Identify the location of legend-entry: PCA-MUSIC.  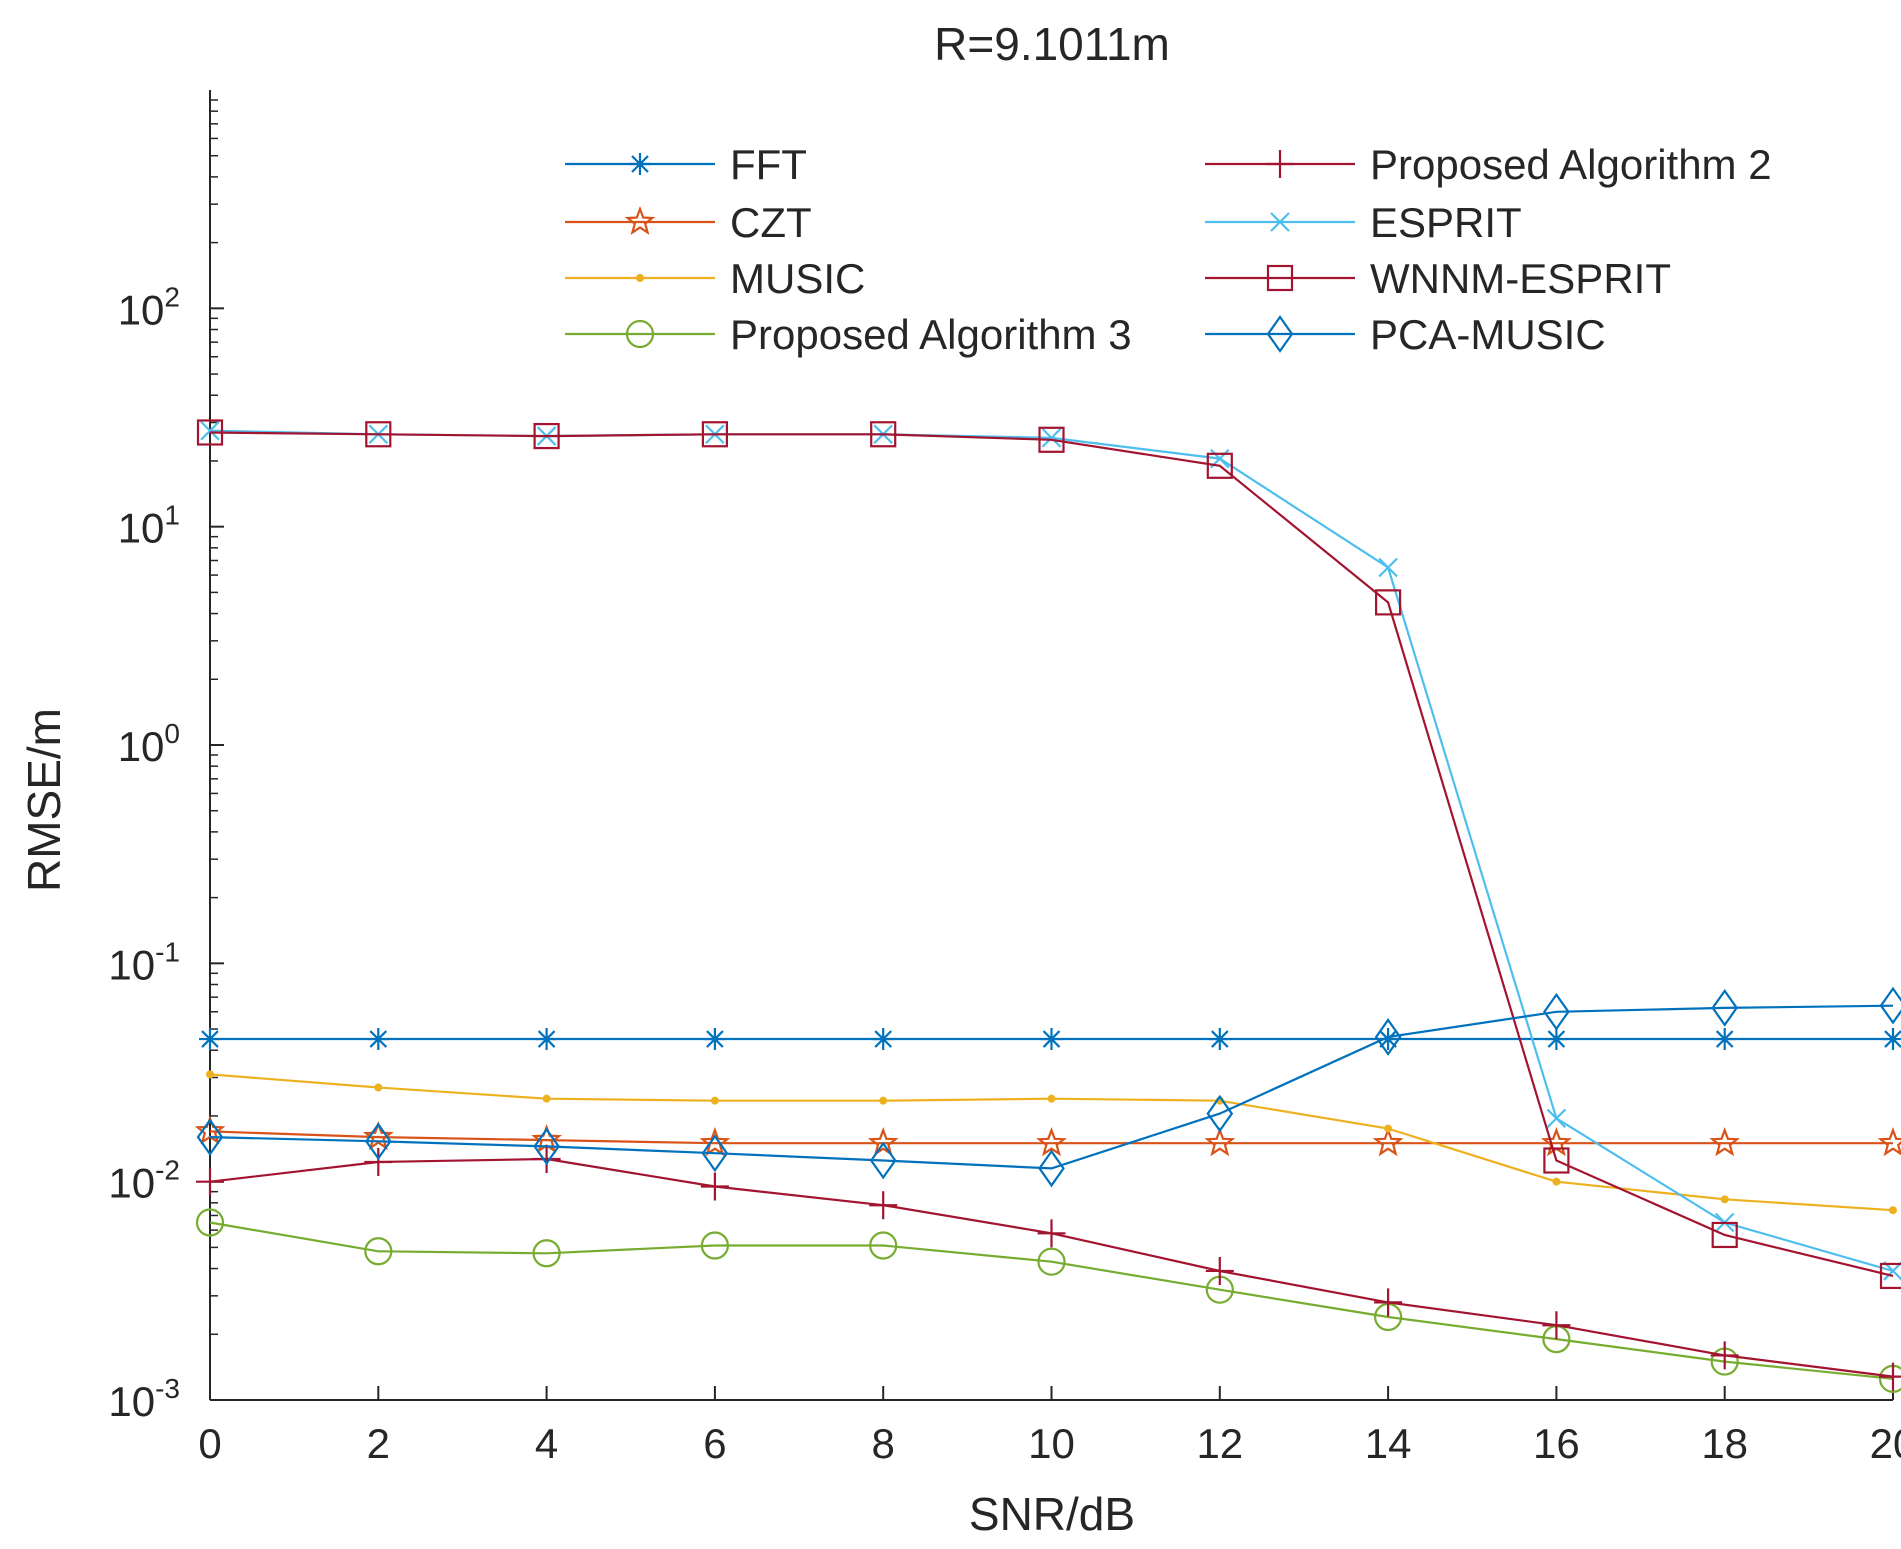
(1405, 334).